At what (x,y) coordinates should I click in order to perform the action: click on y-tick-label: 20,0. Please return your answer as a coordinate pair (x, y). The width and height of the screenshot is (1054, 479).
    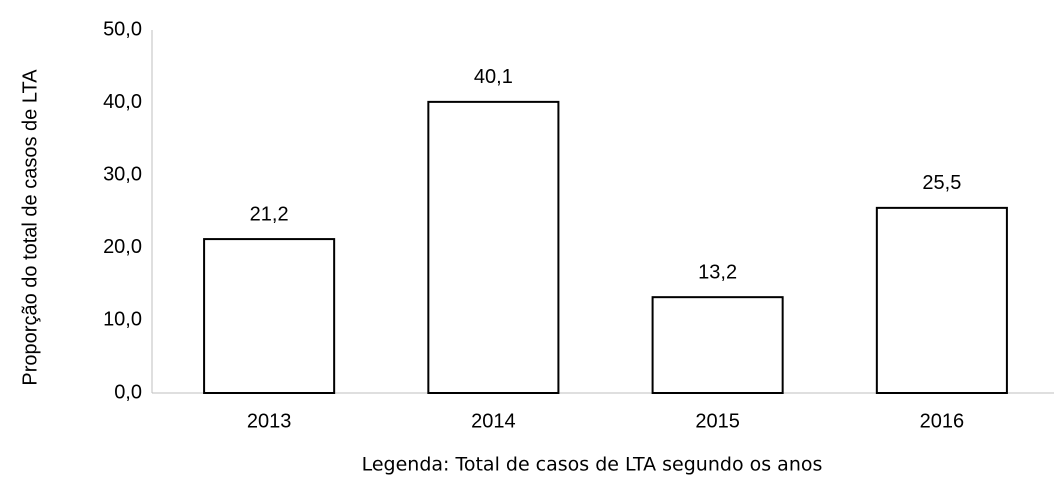
    Looking at the image, I should click on (122, 247).